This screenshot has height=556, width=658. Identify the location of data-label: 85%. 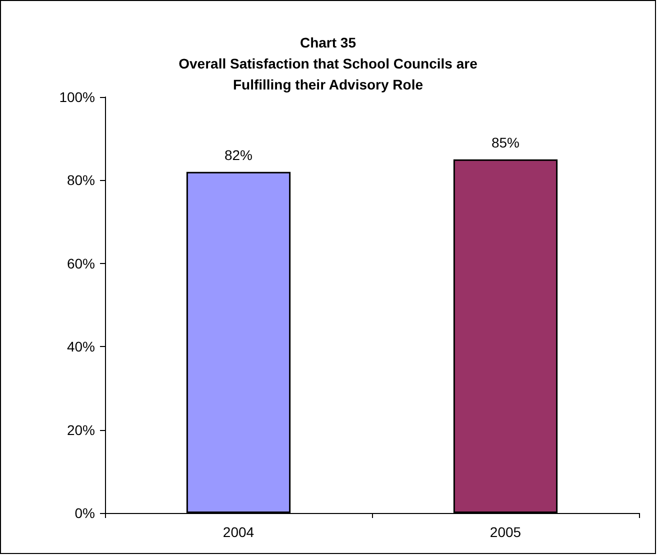
(505, 142).